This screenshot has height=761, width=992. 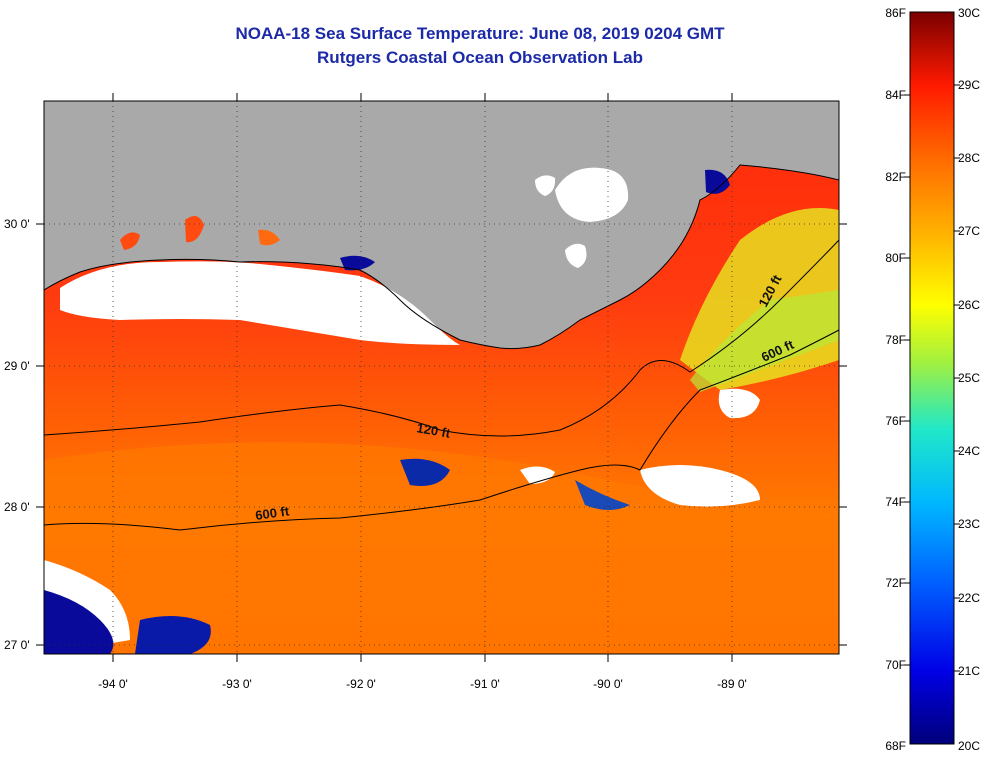 I want to click on cloud-coast, so click(x=260, y=303).